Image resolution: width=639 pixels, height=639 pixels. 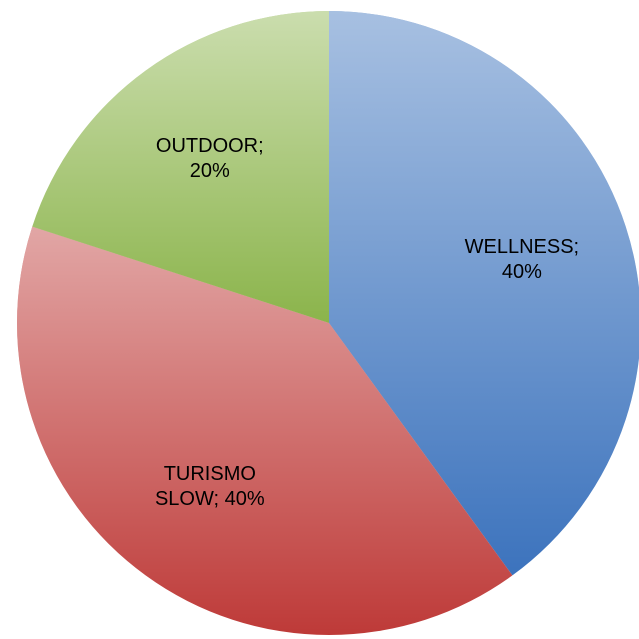 I want to click on label-box: TURISMO SLOW; 40%, so click(x=209, y=487).